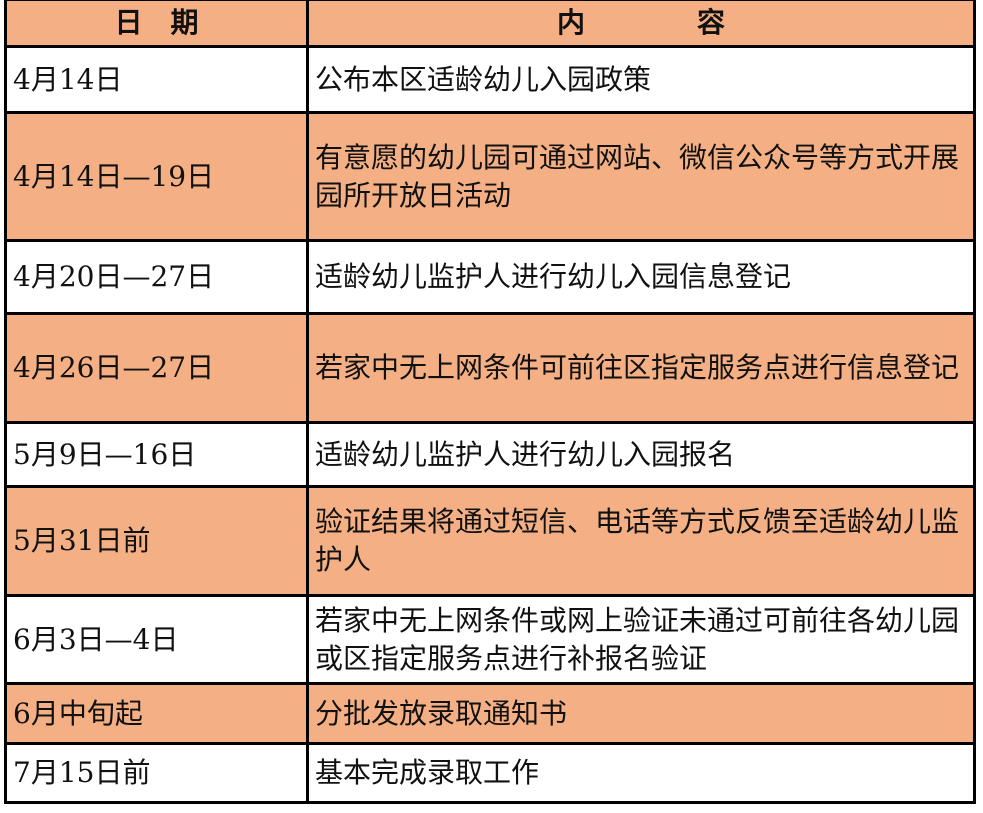  Describe the element at coordinates (156, 368) in the screenshot. I see `cell-date: 4月26日—27日` at that location.